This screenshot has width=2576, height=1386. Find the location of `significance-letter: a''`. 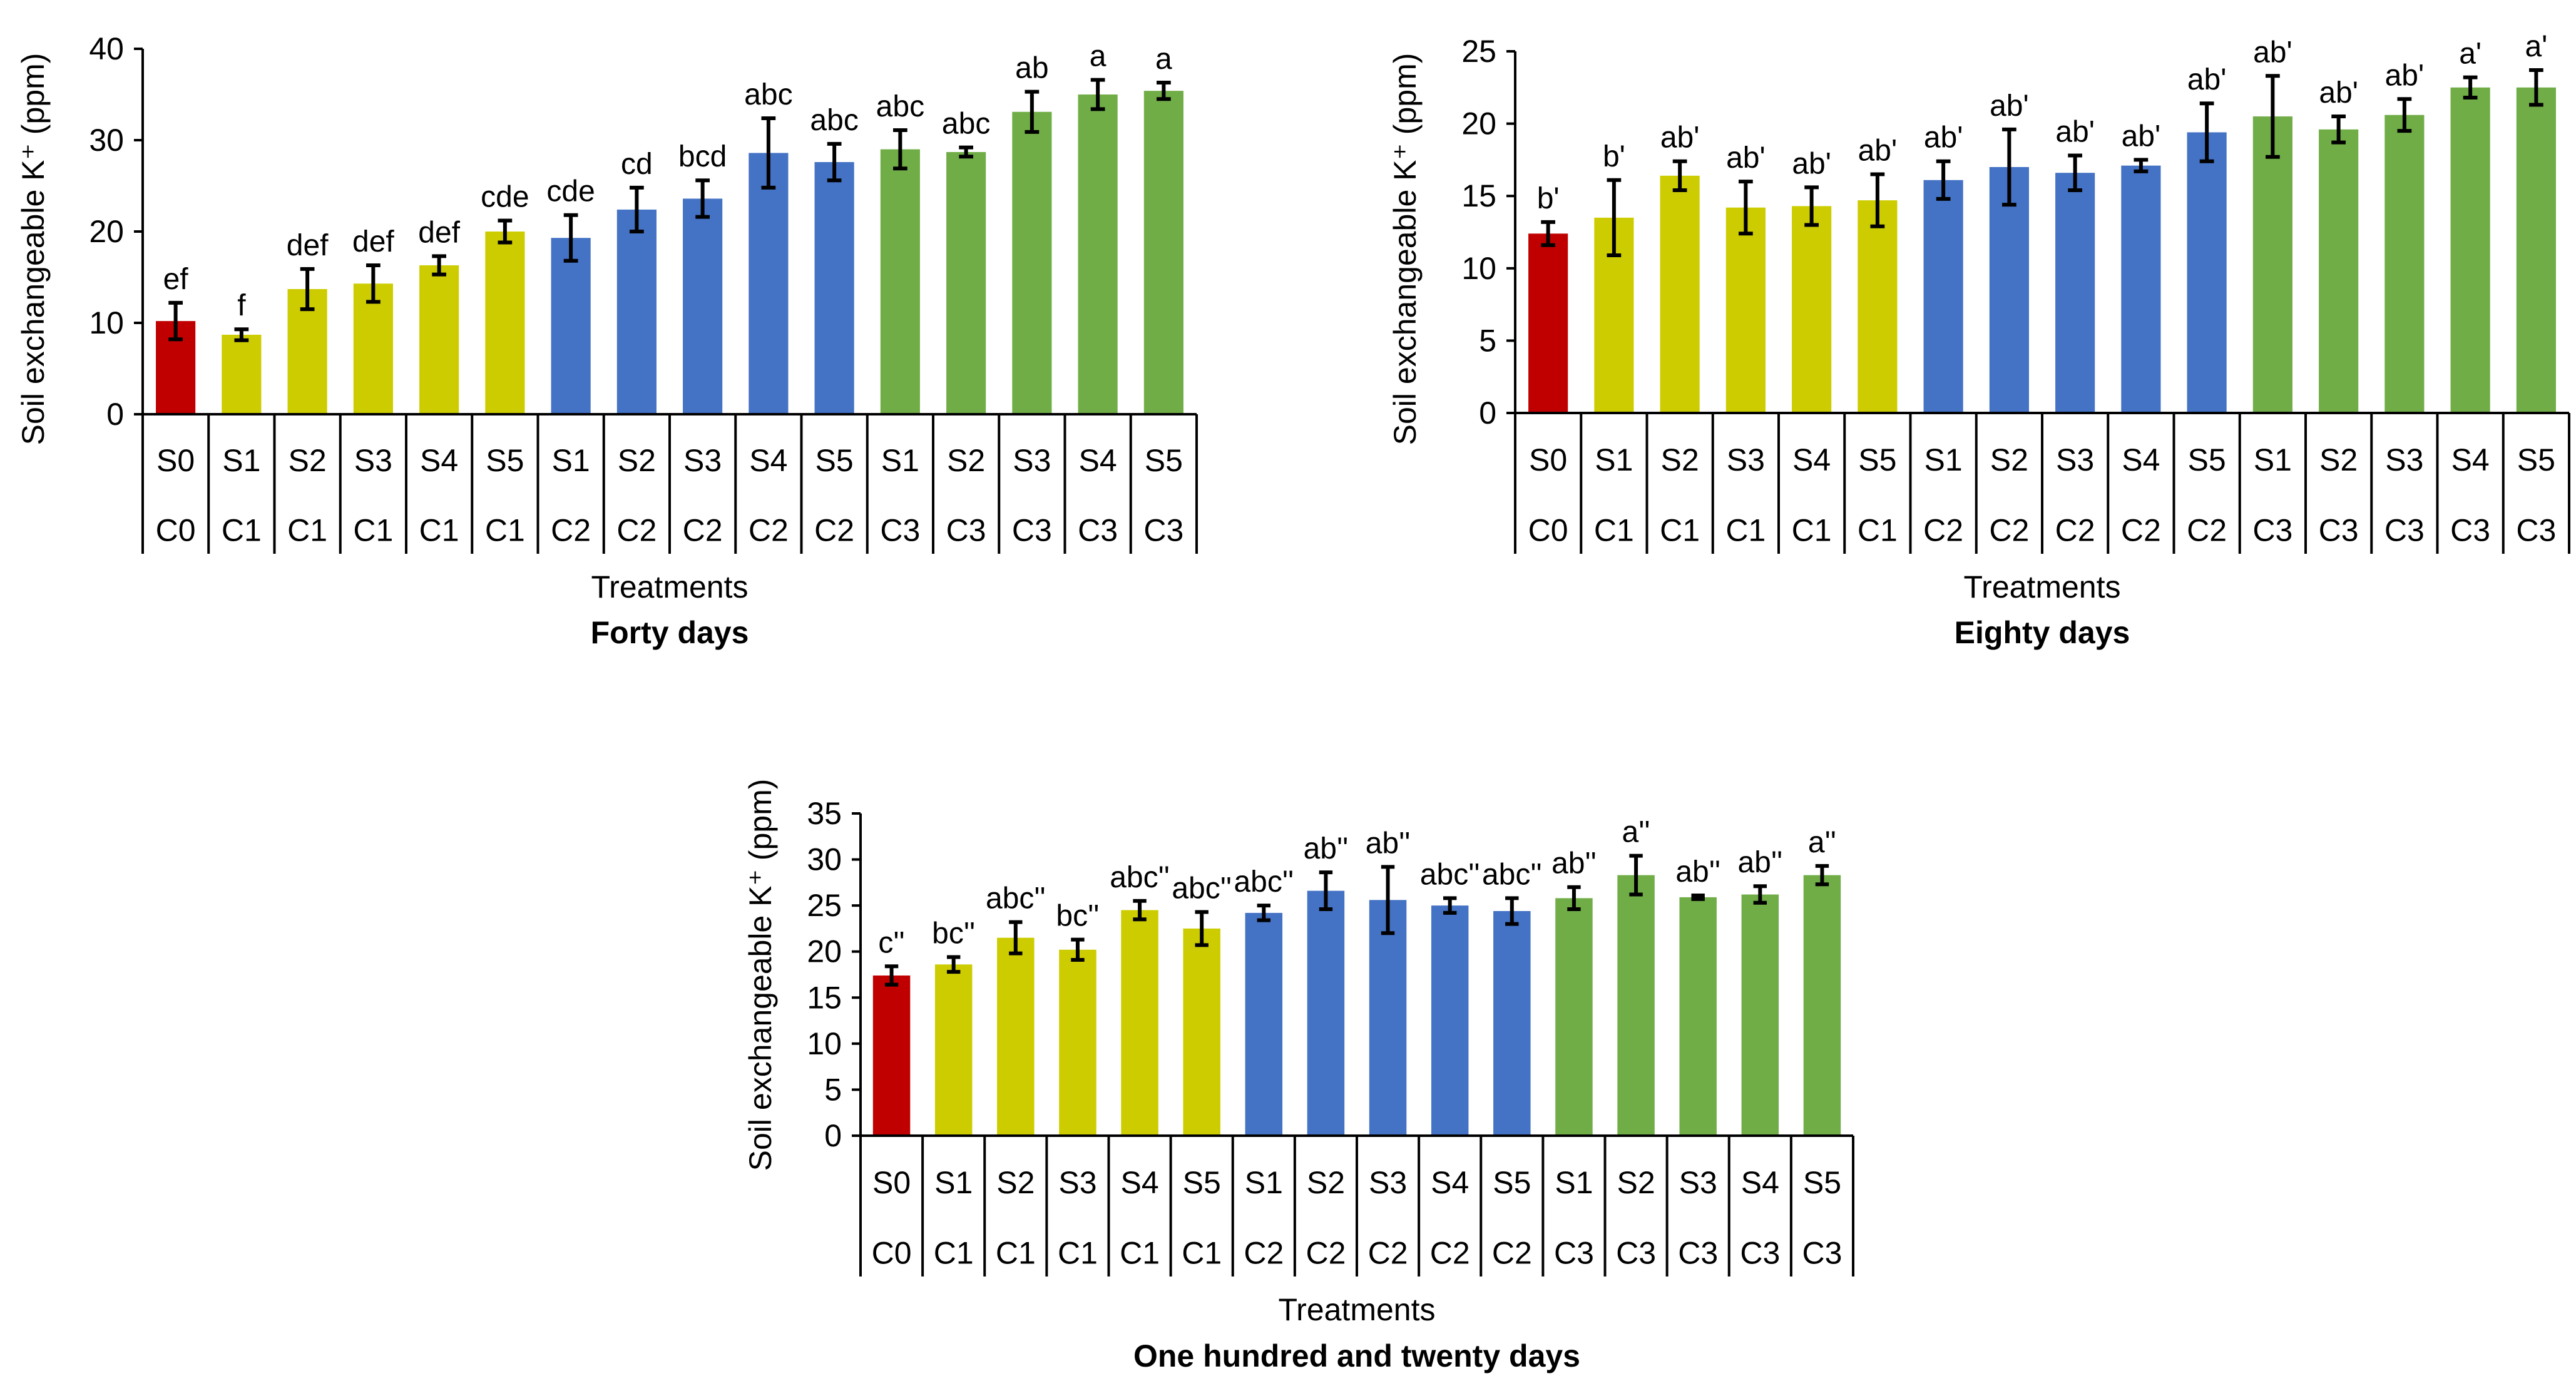

significance-letter: a'' is located at coordinates (1822, 842).